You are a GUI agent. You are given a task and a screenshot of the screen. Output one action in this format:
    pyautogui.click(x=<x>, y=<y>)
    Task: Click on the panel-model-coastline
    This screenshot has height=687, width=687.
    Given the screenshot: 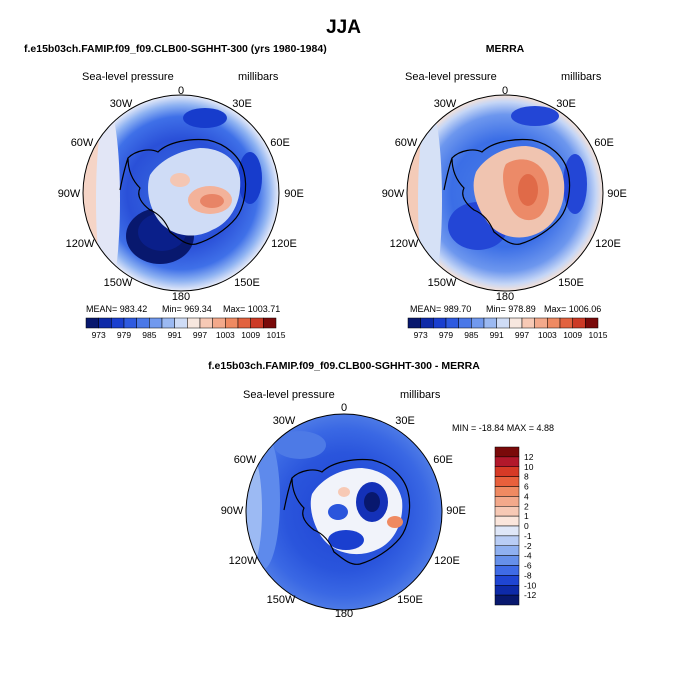 What is the action you would take?
    pyautogui.click(x=187, y=191)
    